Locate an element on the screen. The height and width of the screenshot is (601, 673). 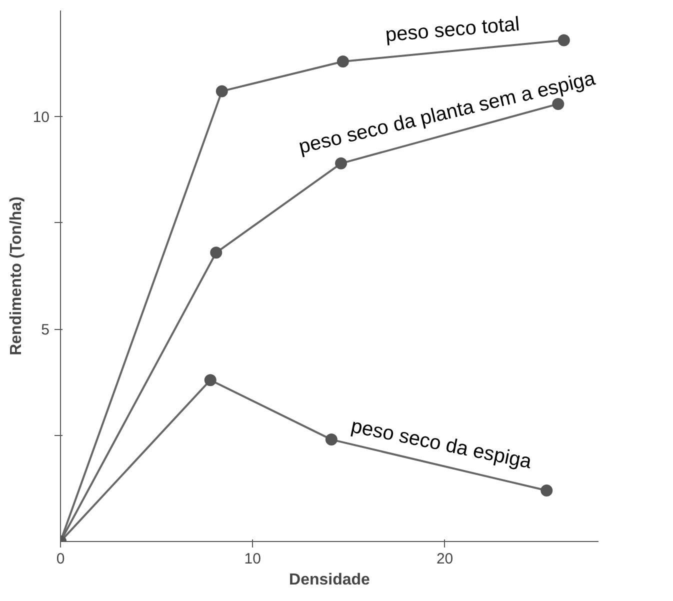
text: peso seco da planta sem a espiga is located at coordinates (447, 112).